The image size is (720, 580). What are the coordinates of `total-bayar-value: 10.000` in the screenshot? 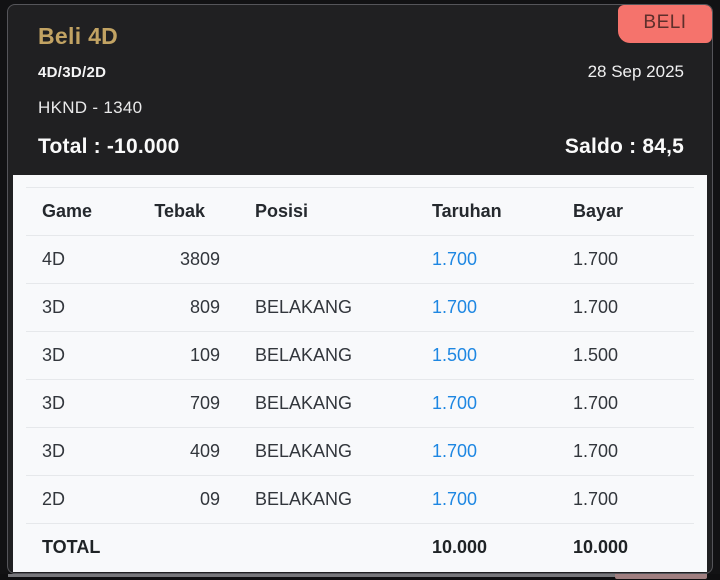 It's located at (601, 547).